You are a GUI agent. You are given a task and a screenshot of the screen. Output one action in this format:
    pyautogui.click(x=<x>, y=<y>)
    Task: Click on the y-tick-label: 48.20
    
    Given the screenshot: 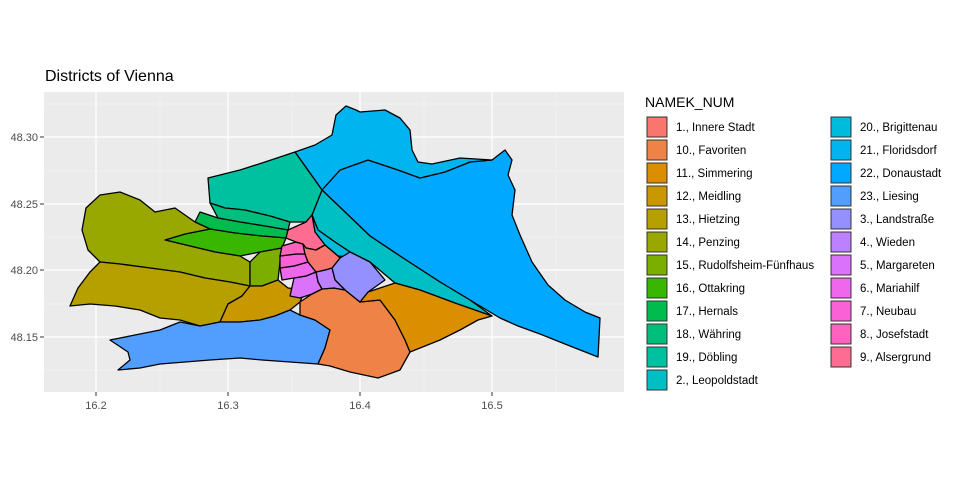 What is the action you would take?
    pyautogui.click(x=24, y=271)
    